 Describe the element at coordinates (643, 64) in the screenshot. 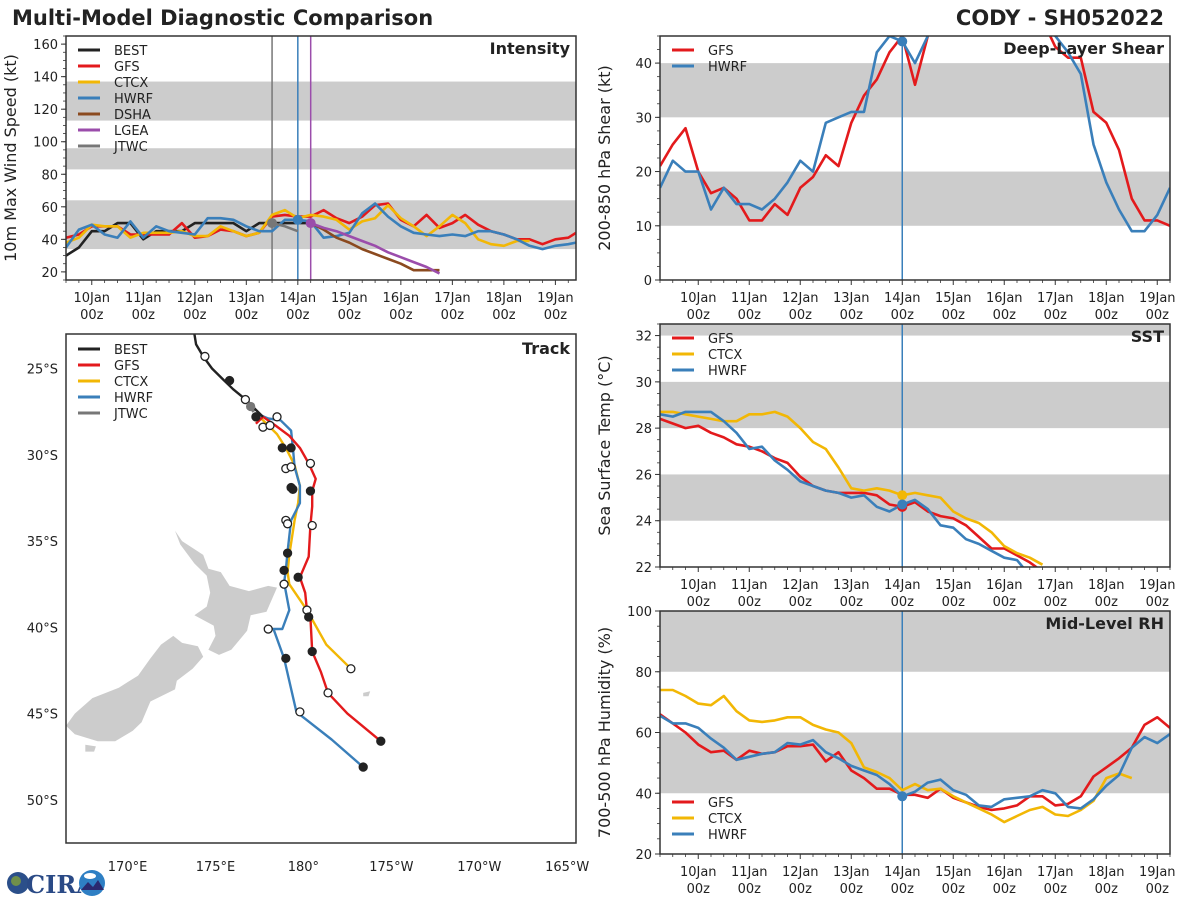

I see `y-tick-label: 40` at that location.